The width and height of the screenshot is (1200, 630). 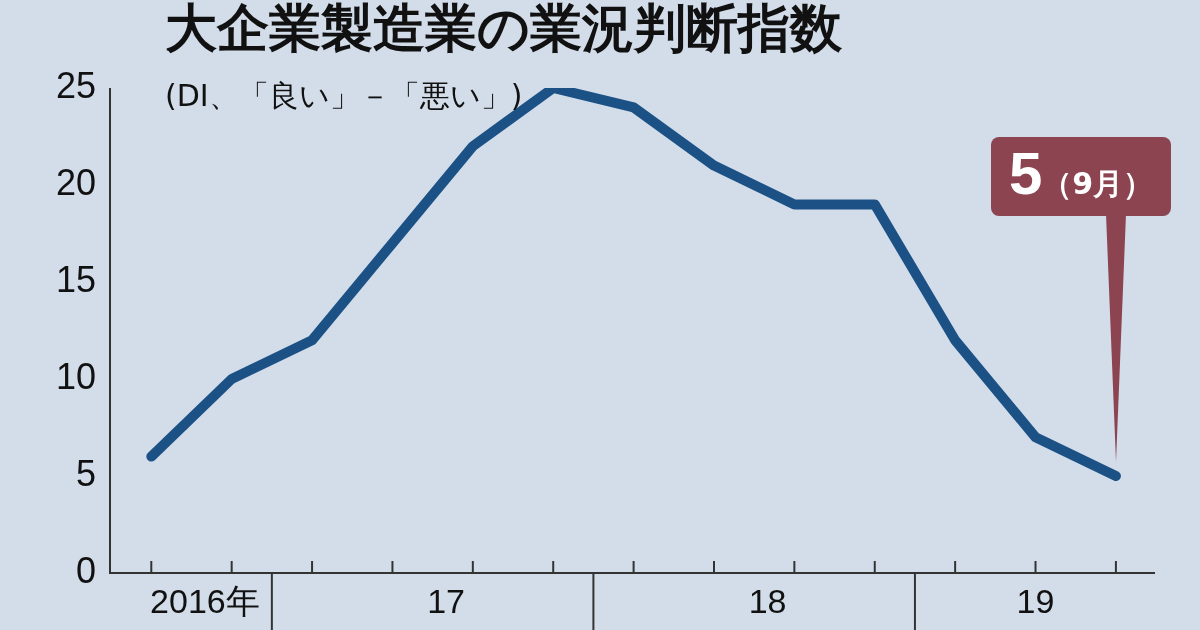 I want to click on y-tick-label: 20, so click(x=75, y=182).